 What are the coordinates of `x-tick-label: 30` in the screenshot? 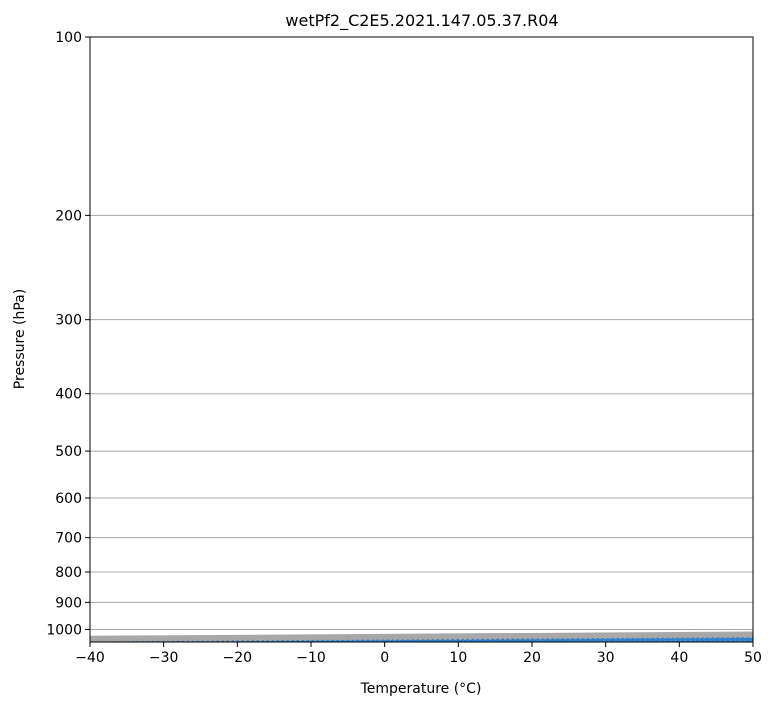 It's located at (606, 658).